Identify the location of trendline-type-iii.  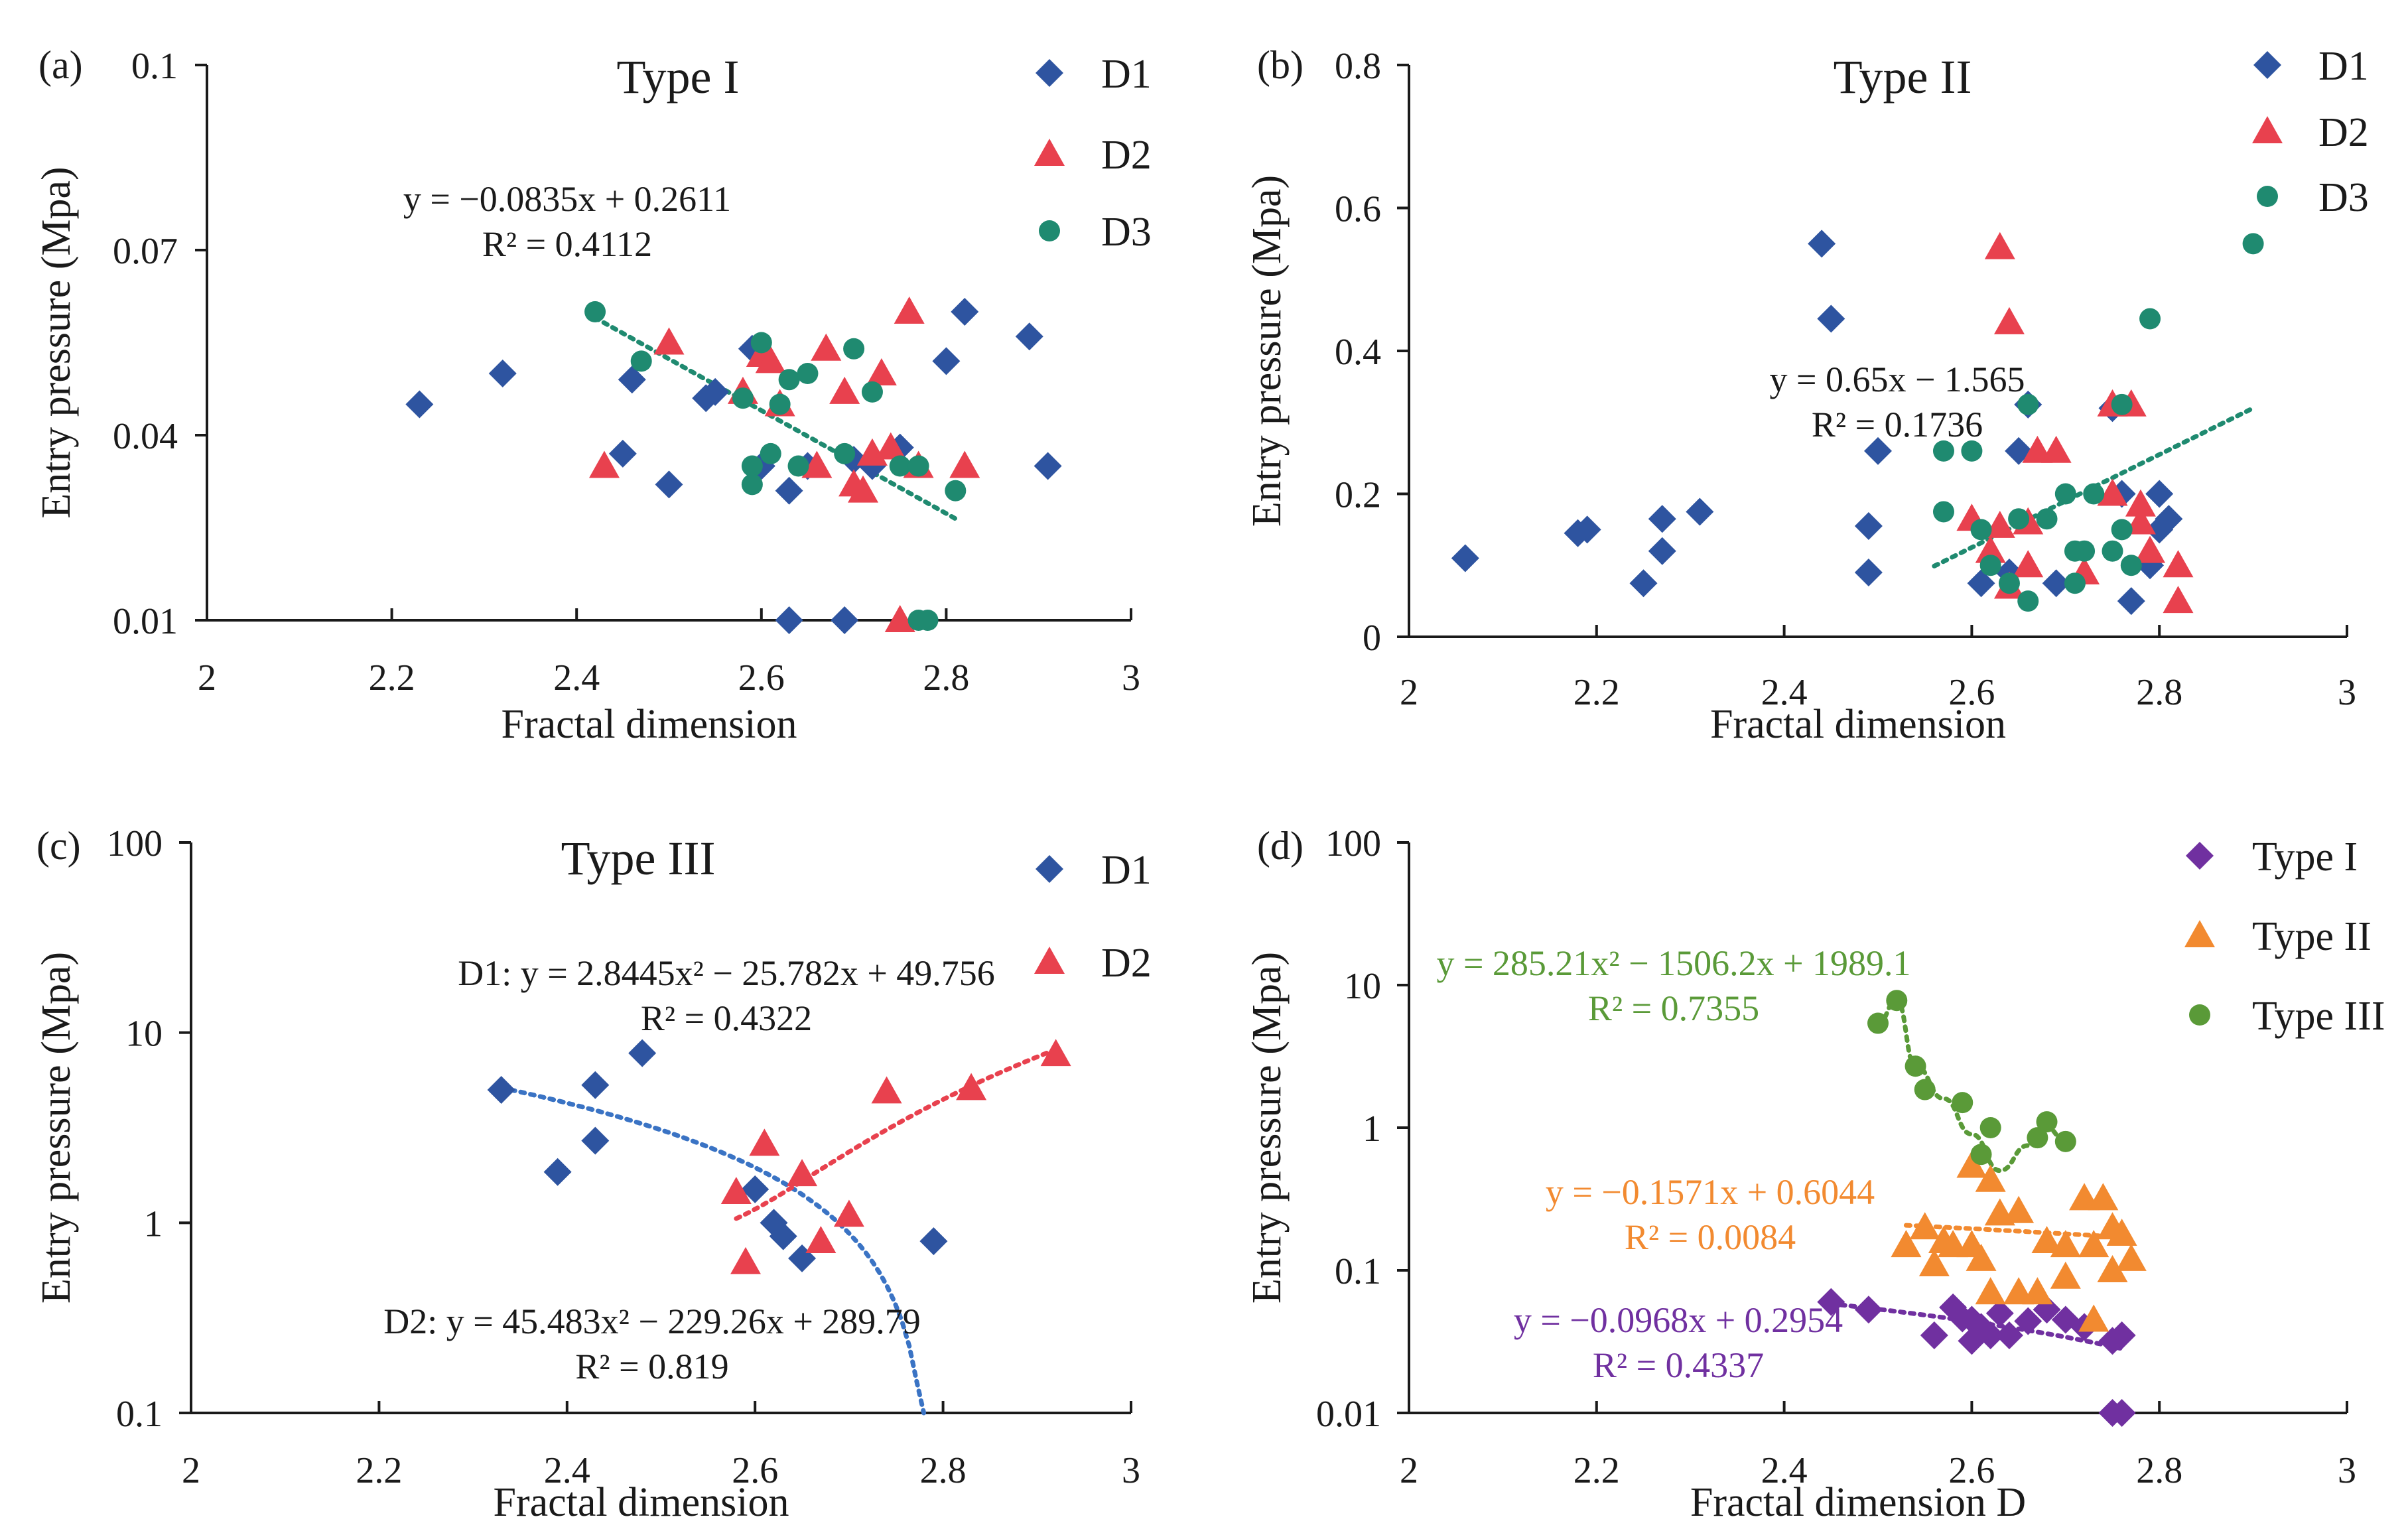
(1971, 1085).